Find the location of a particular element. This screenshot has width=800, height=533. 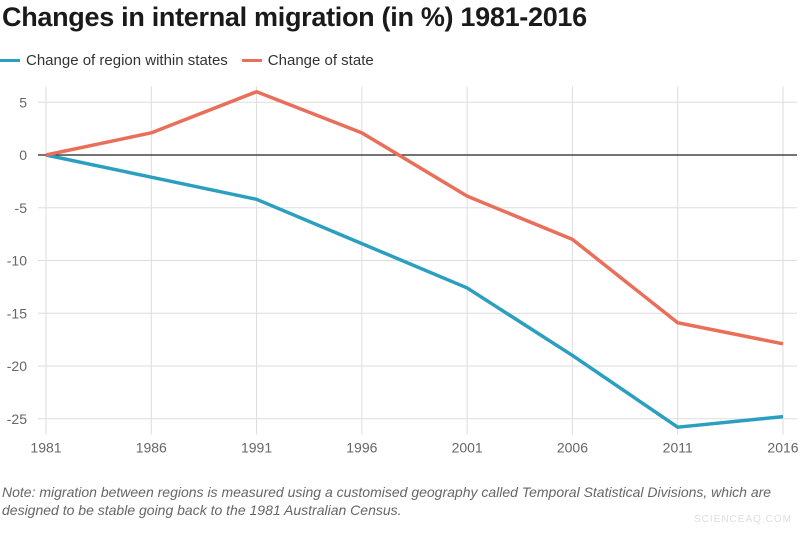

x-tick-label: 2006 is located at coordinates (572, 448).